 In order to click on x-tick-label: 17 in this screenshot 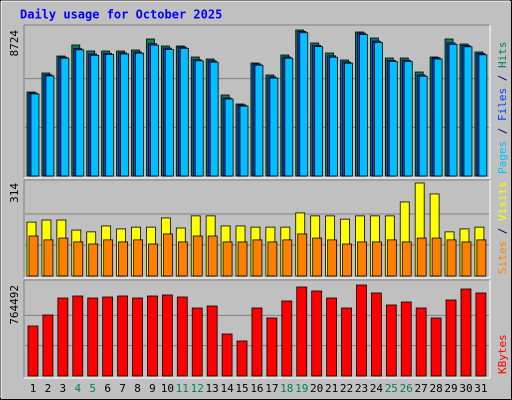, I will do `click(271, 388)`.